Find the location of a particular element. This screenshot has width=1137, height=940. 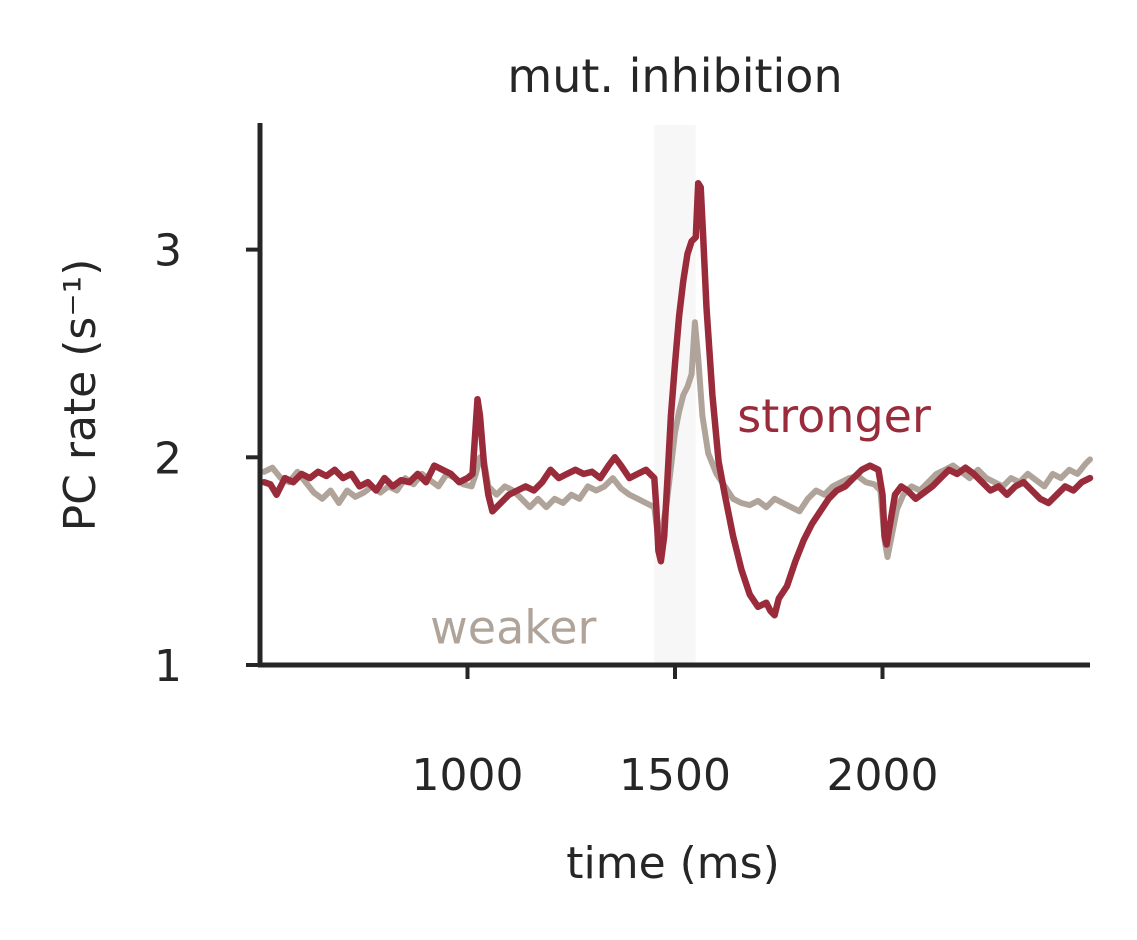

y-tick-label: 3 is located at coordinates (168, 251).